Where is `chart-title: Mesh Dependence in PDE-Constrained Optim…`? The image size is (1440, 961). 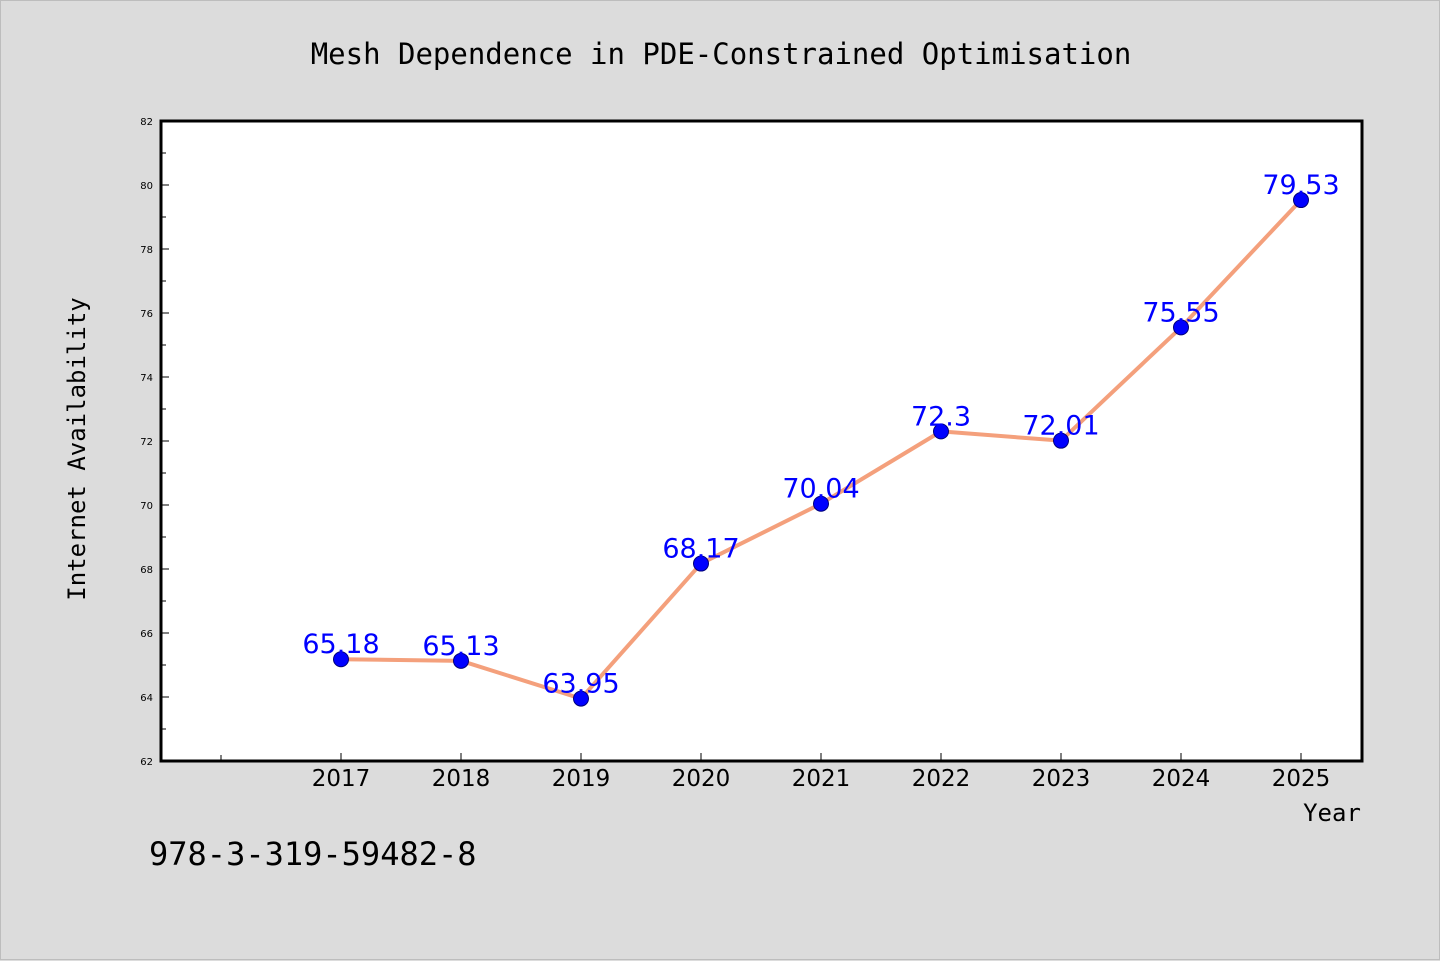
chart-title: Mesh Dependence in PDE-Constrained Optim… is located at coordinates (721, 54).